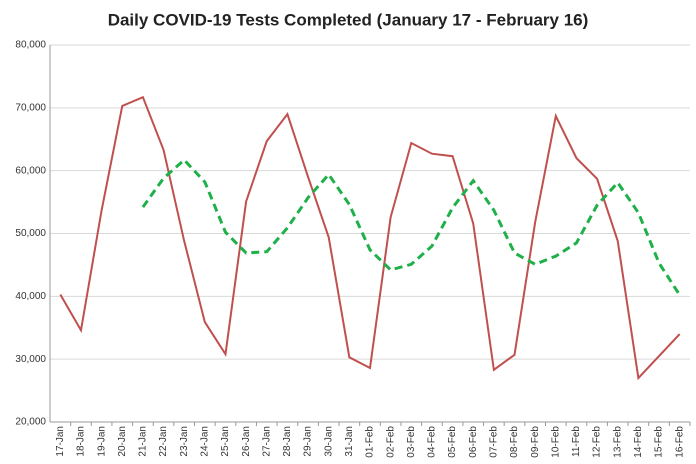 The height and width of the screenshot is (464, 696). I want to click on x-tick-label: 09-Feb, so click(535, 442).